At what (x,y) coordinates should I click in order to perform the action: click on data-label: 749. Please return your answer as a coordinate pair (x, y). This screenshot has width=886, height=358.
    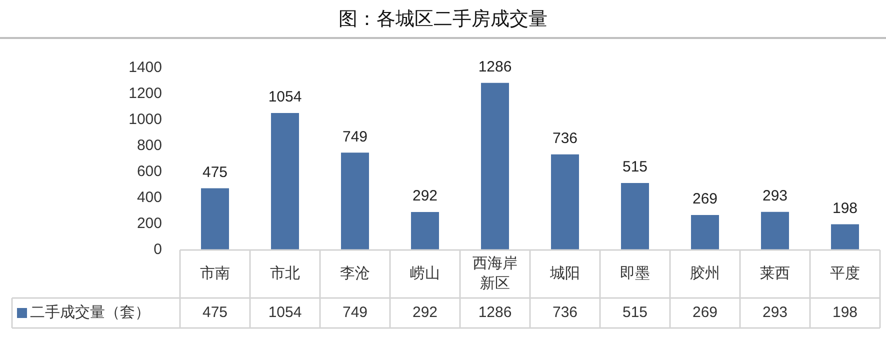
    Looking at the image, I should click on (355, 313).